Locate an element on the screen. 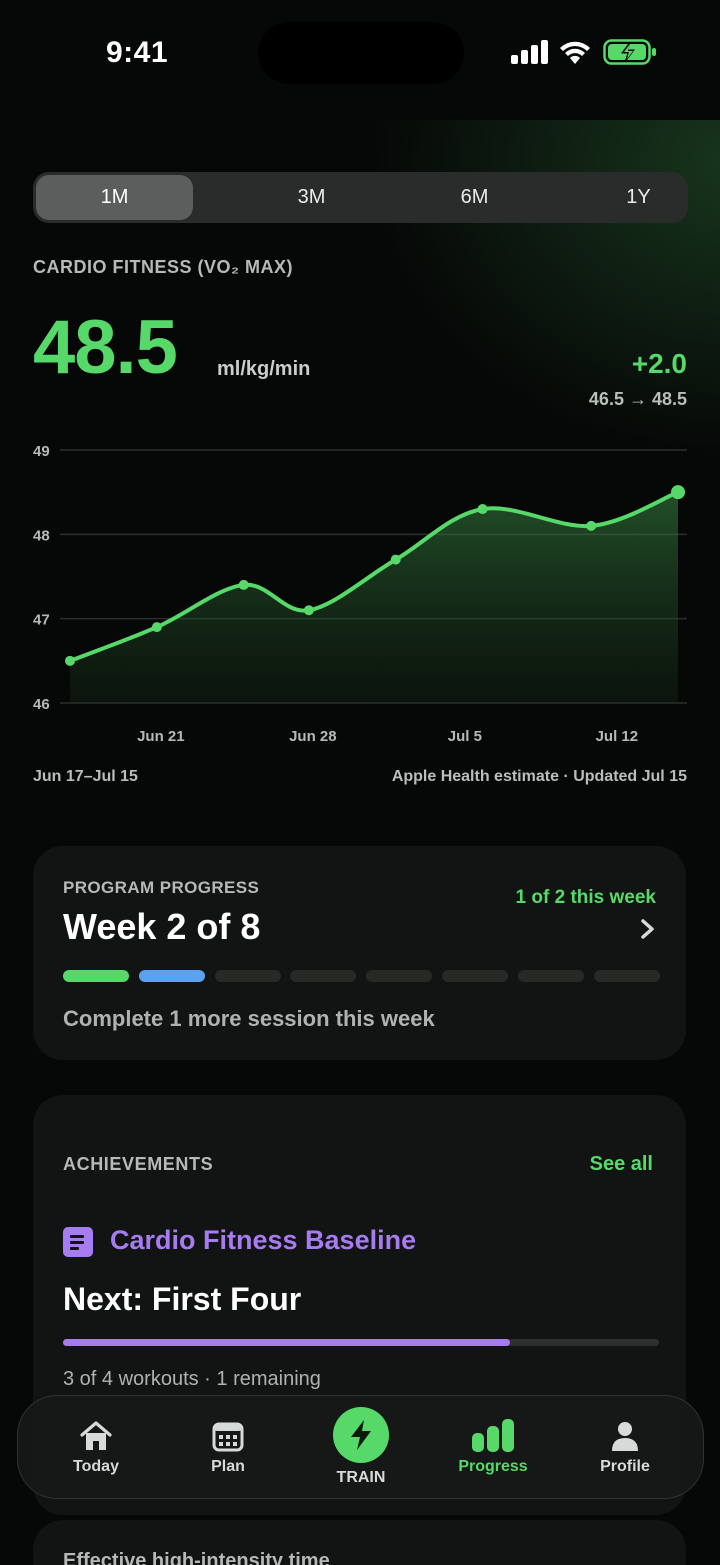 This screenshot has height=1565, width=720. program-progress-label: PROGRAM PROGRESS is located at coordinates (161, 887).